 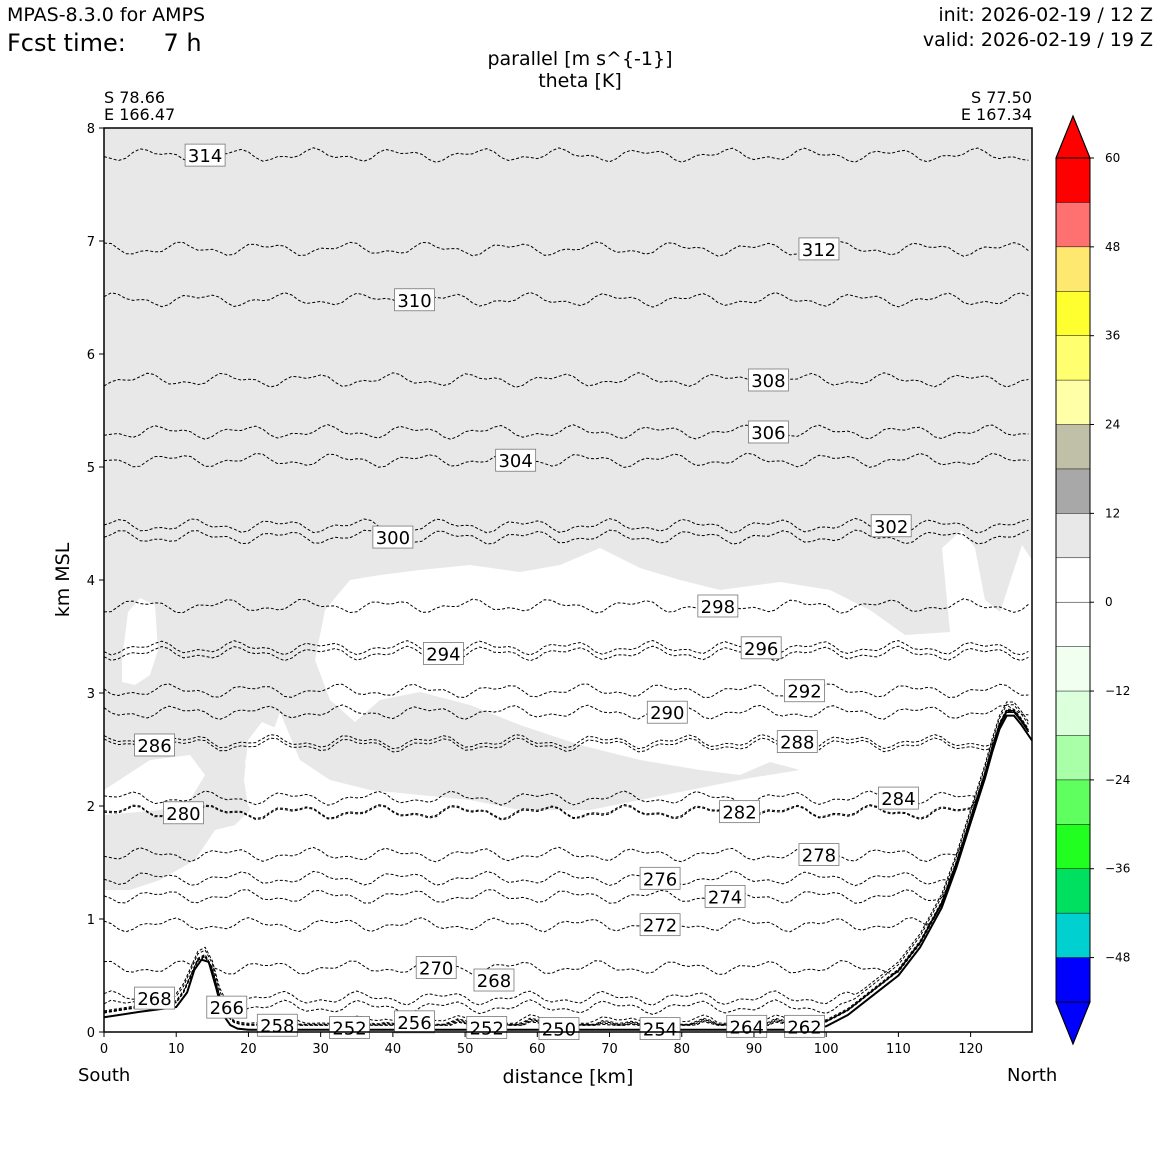 I want to click on colorbar-tick-label: 48, so click(x=1112, y=247).